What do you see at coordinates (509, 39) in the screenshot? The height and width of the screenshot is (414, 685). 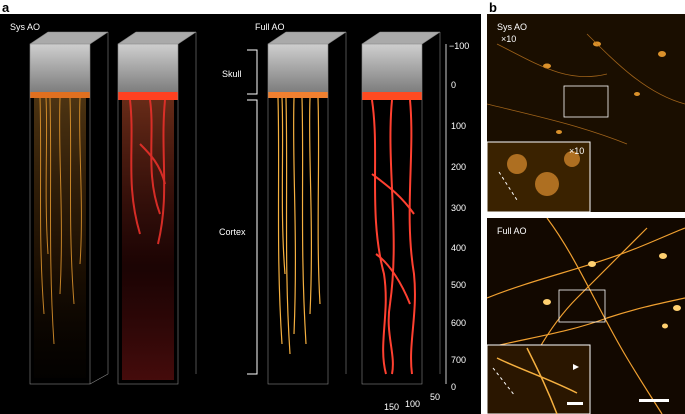 I see `b-sys-zoom-label: ×10` at bounding box center [509, 39].